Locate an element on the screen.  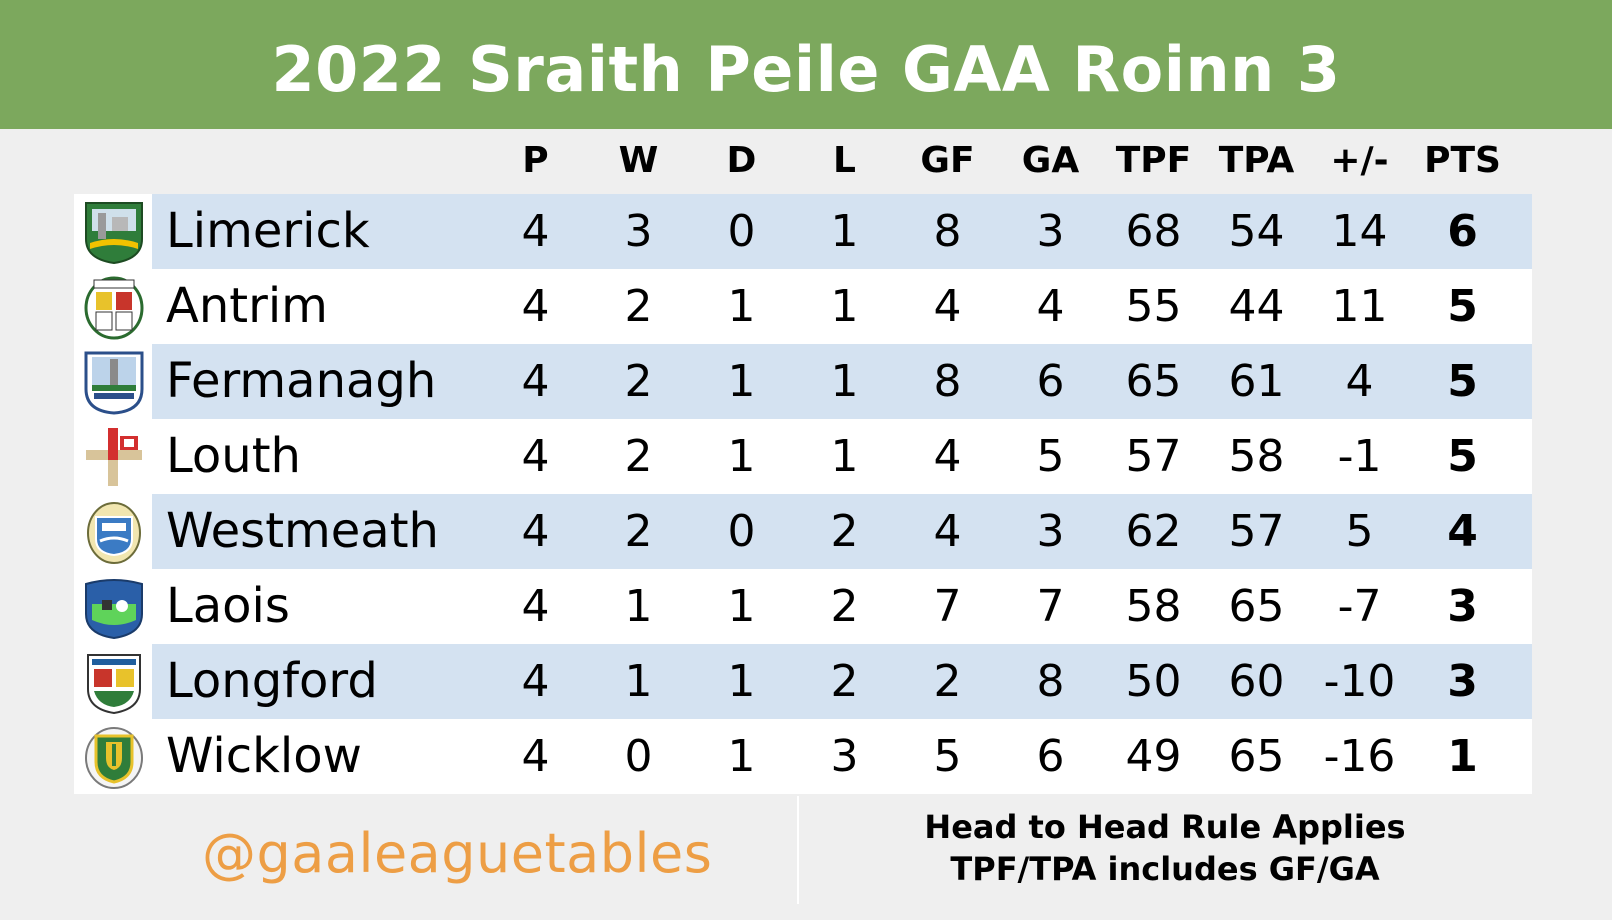
column-header-l: L is located at coordinates (844, 160).